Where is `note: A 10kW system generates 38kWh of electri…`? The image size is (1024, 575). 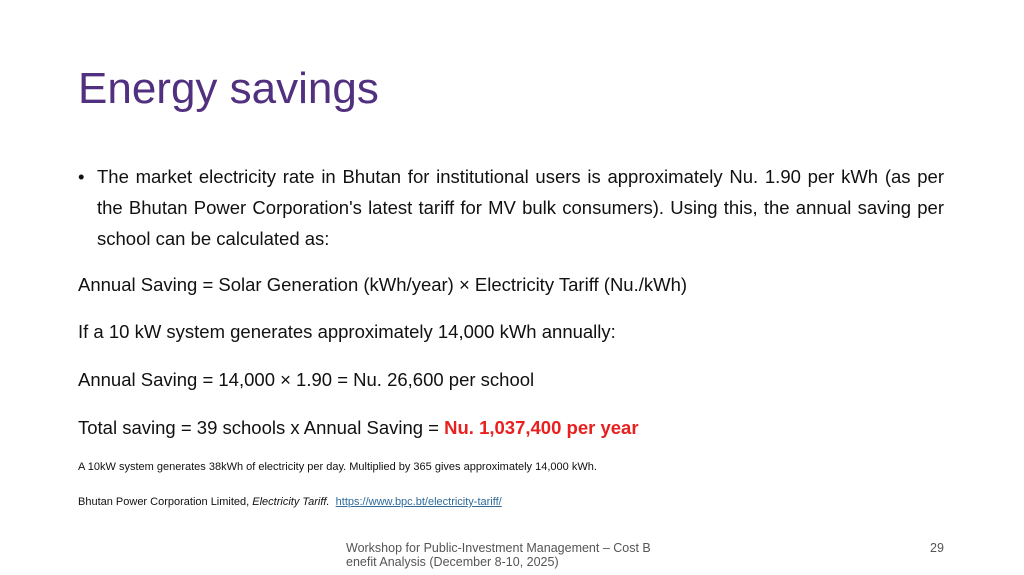 note: A 10kW system generates 38kWh of electri… is located at coordinates (337, 467).